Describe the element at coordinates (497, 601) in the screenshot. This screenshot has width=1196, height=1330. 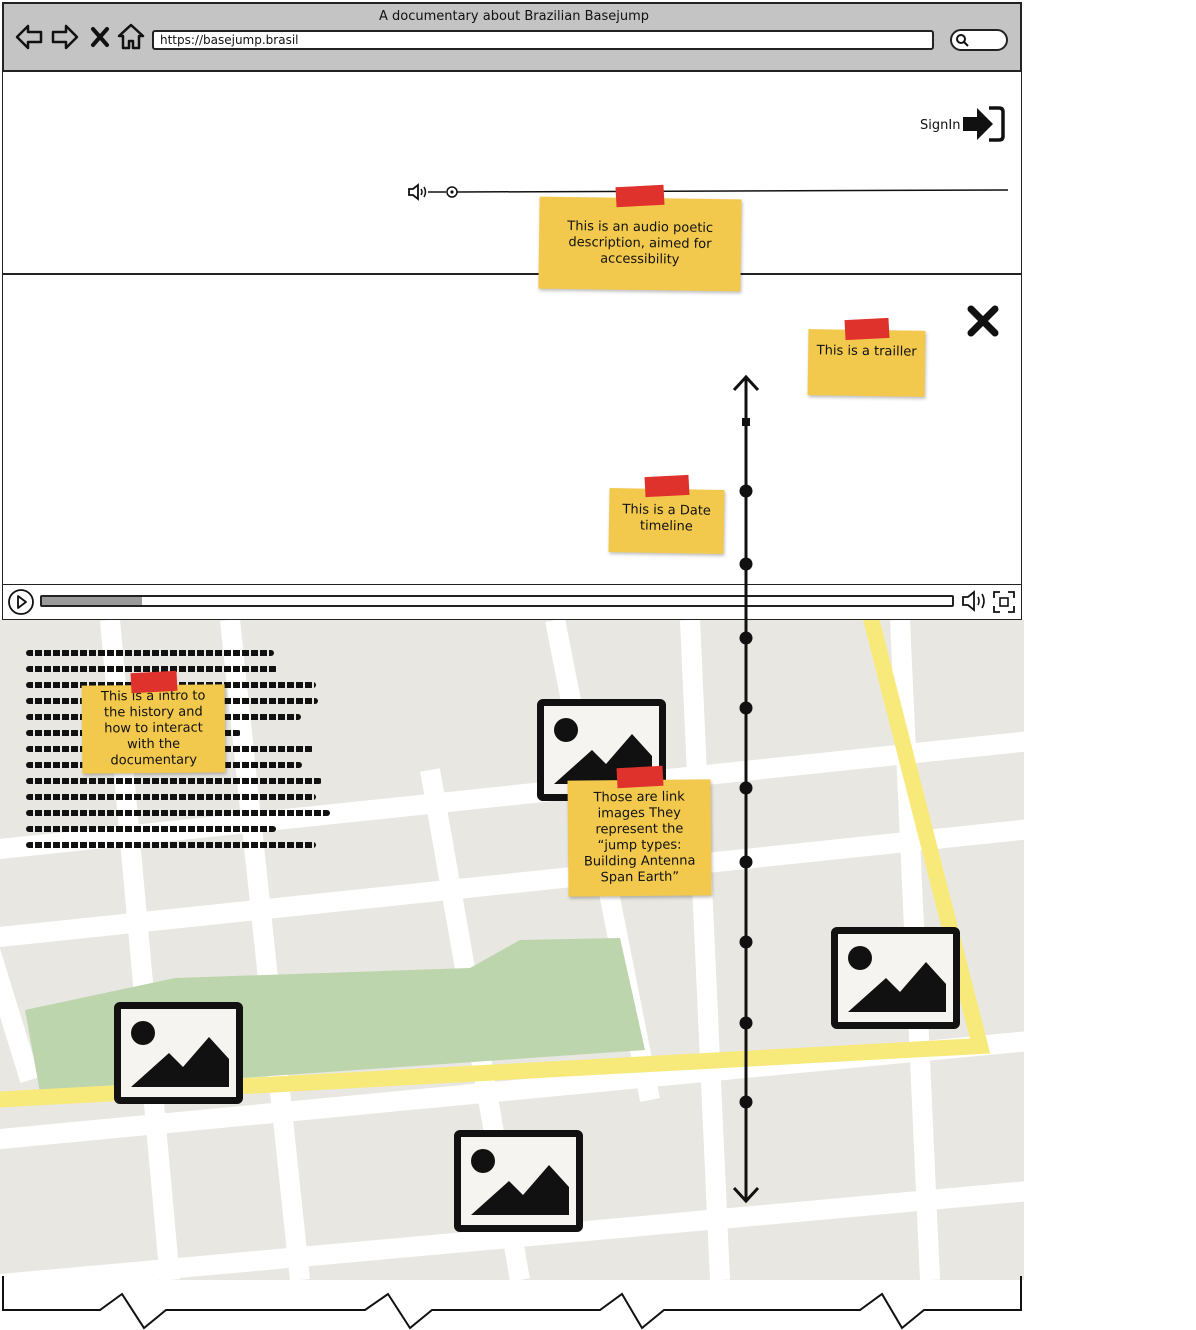
I see `video-progress-bar` at that location.